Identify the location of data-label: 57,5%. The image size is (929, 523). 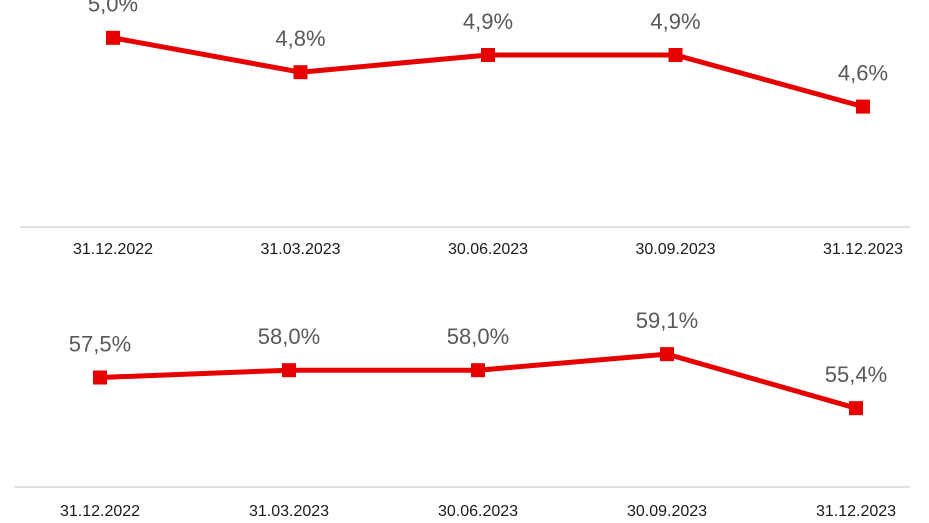
(100, 343).